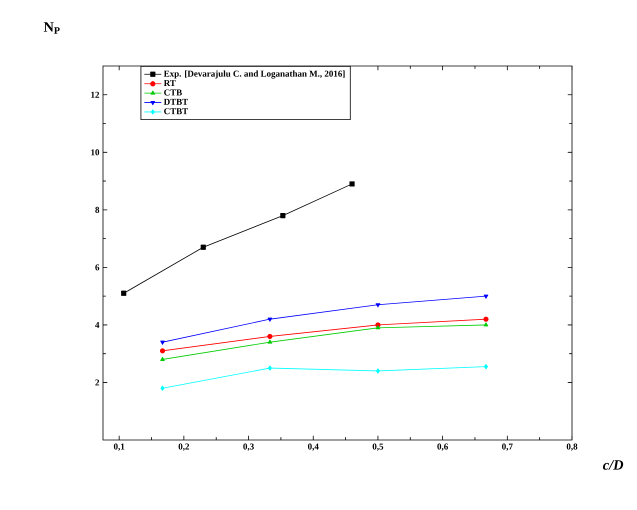  What do you see at coordinates (119, 447) in the screenshot?
I see `x-tick-label: 0,1` at bounding box center [119, 447].